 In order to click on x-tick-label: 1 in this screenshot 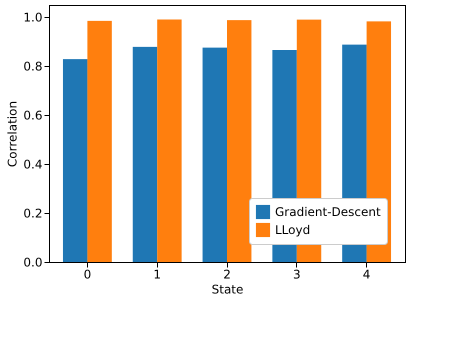, I will do `click(157, 275)`.